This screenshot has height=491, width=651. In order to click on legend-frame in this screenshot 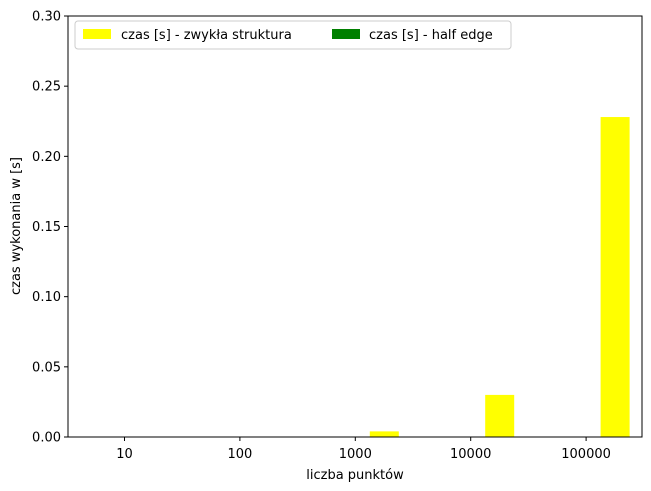, I will do `click(293, 35)`.